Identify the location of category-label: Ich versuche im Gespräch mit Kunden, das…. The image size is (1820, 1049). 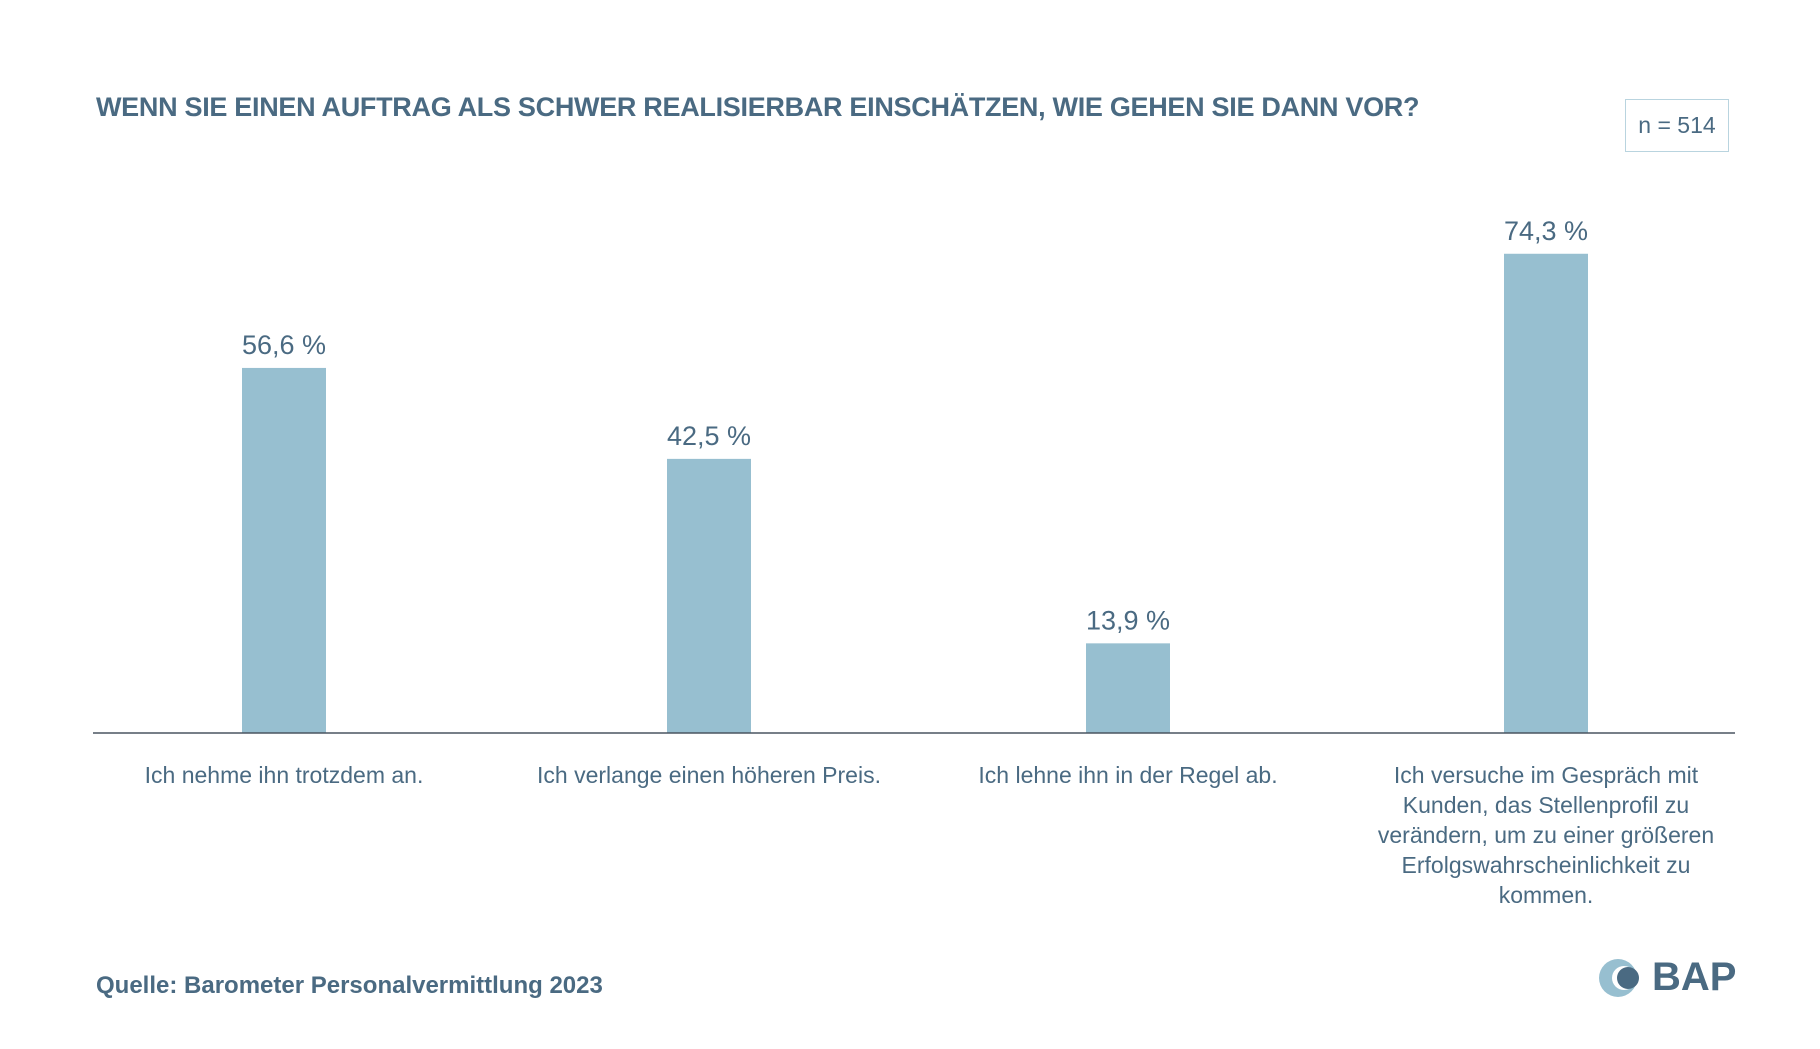
(1546, 835).